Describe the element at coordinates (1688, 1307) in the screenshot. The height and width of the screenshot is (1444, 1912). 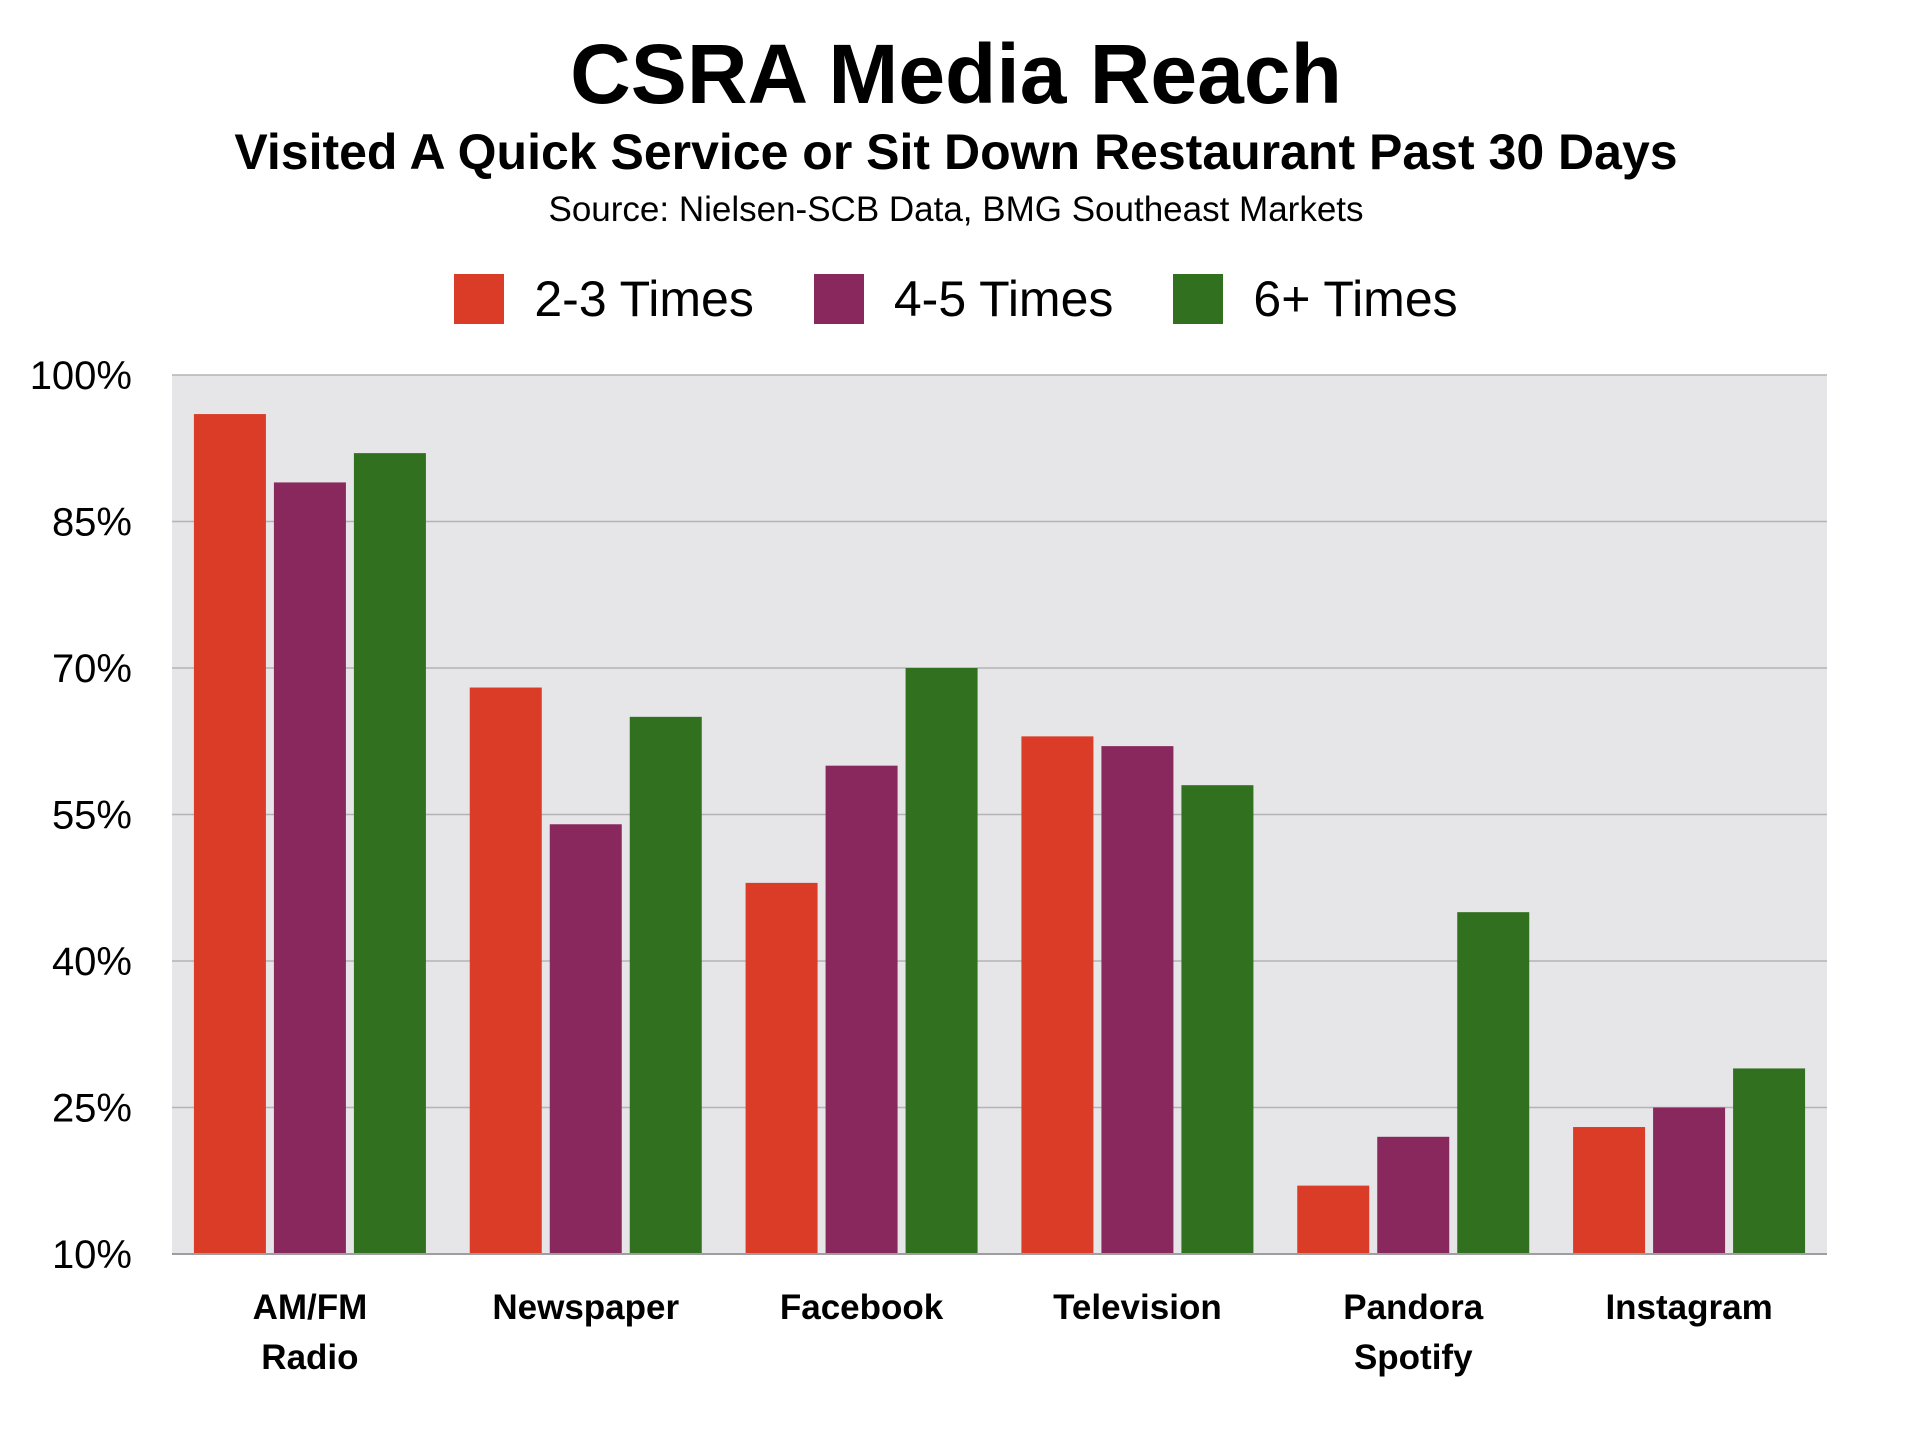
I see `x-tick-label: Instagram` at that location.